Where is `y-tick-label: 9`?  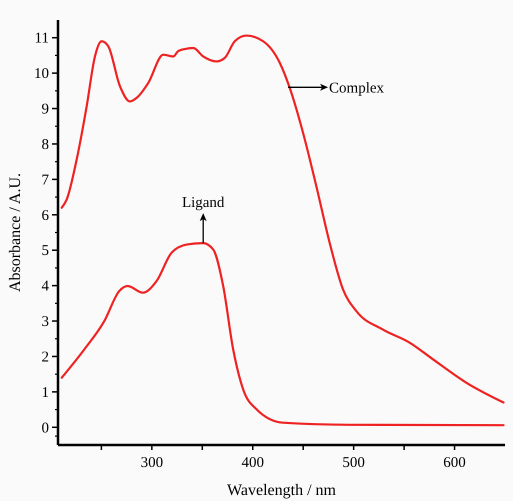
y-tick-label: 9 is located at coordinates (45, 110).